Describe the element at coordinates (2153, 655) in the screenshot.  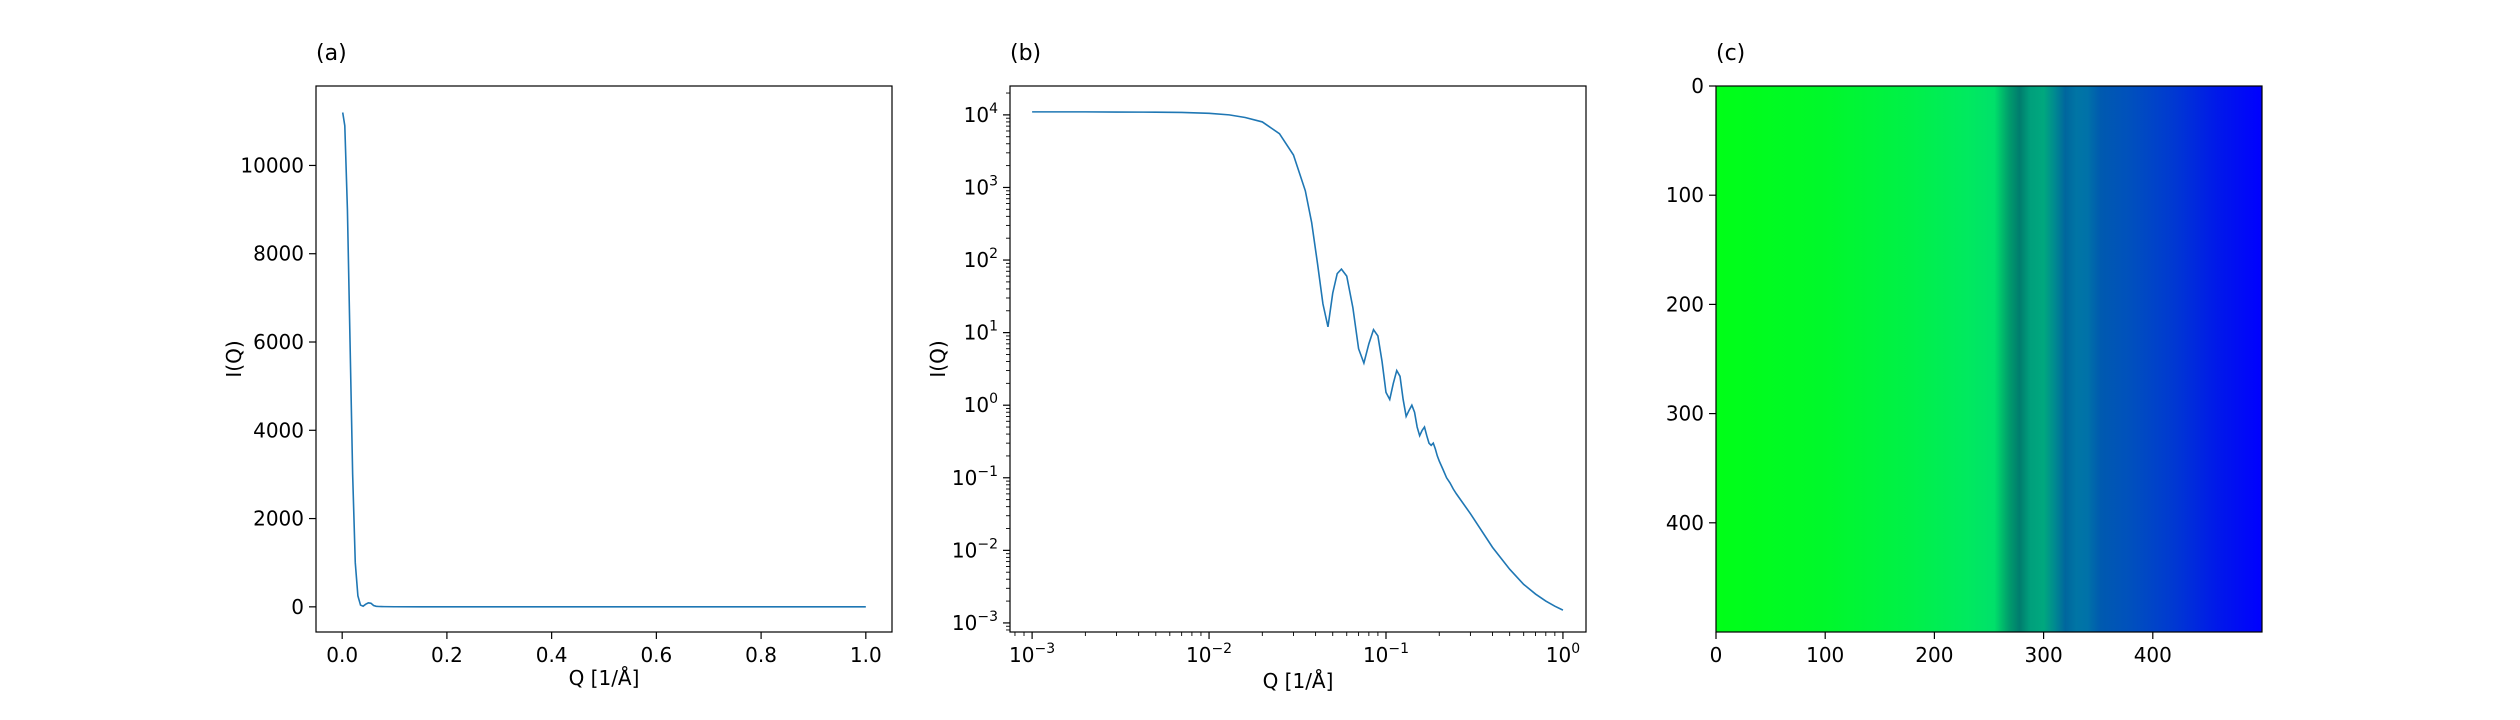
I see `x-tick-label: 400` at that location.